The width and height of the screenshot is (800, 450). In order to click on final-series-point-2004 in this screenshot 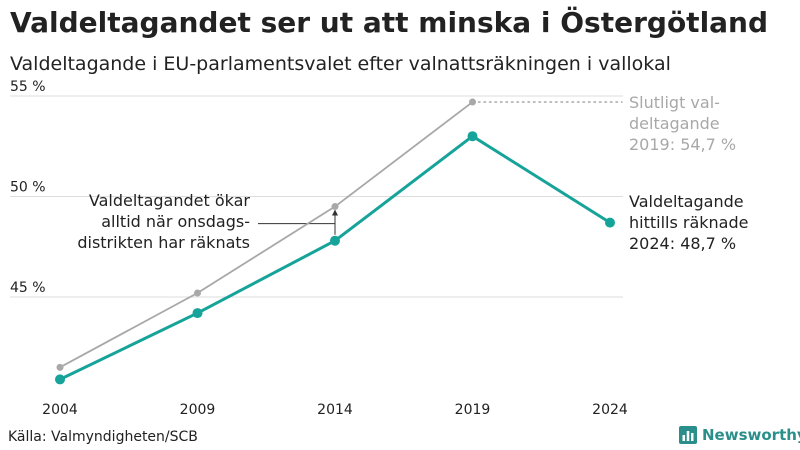, I will do `click(60, 367)`.